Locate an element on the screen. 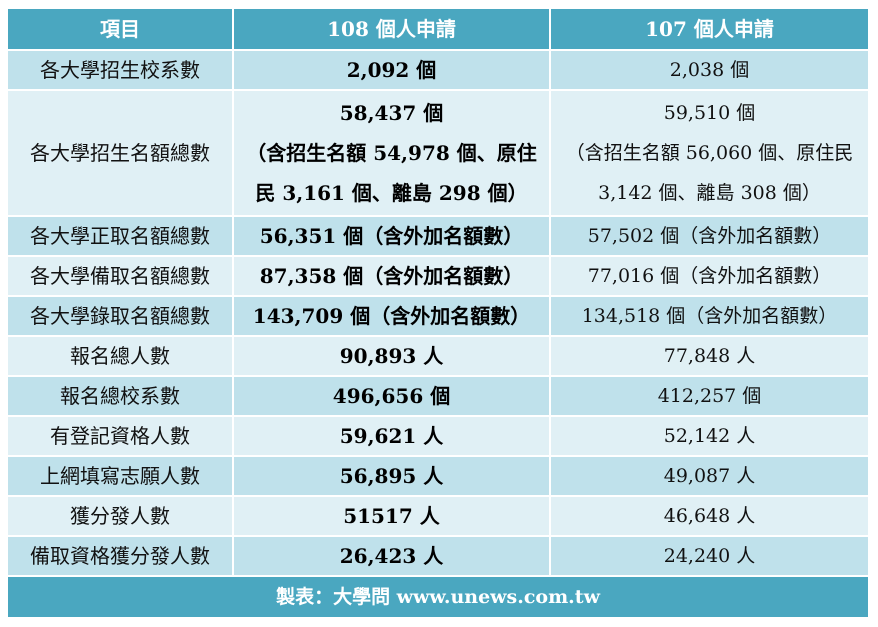 This screenshot has width=878, height=627. table-footer: 製表：大學問 www.unews.com.tw is located at coordinates (437, 597).